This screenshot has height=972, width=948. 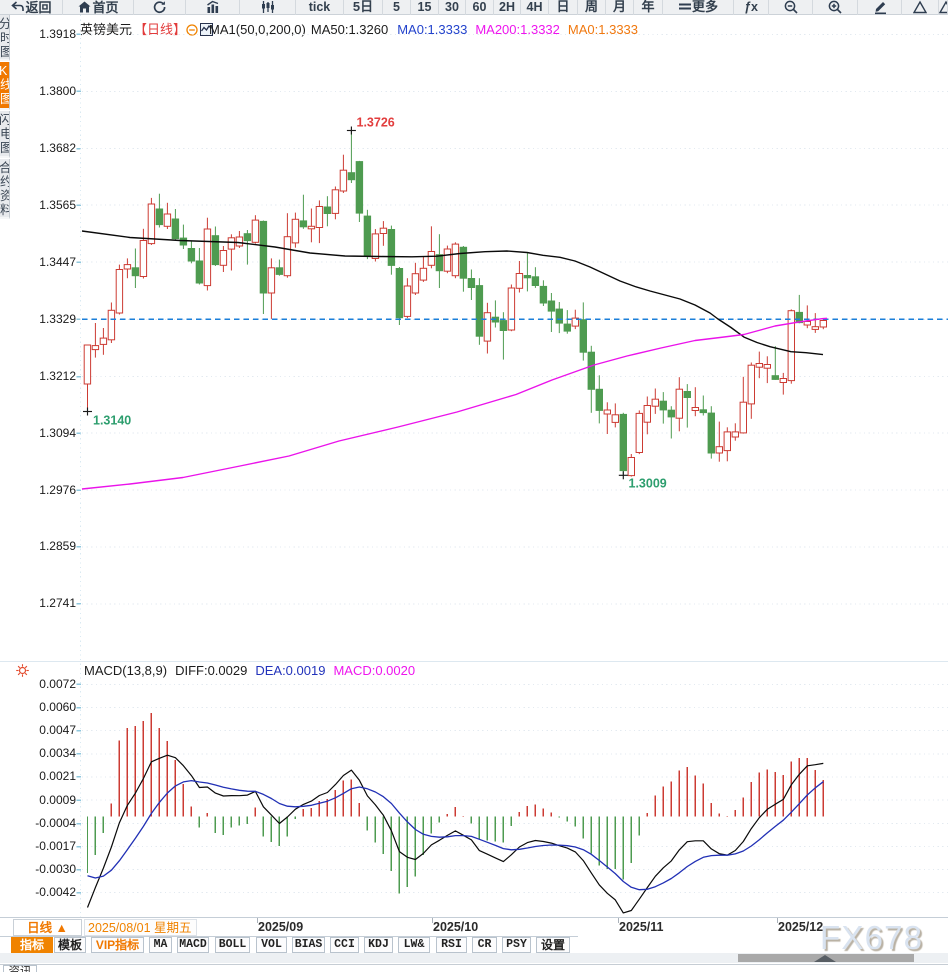 What do you see at coordinates (648, 484) in the screenshot?
I see `svg-text: 1.3009` at bounding box center [648, 484].